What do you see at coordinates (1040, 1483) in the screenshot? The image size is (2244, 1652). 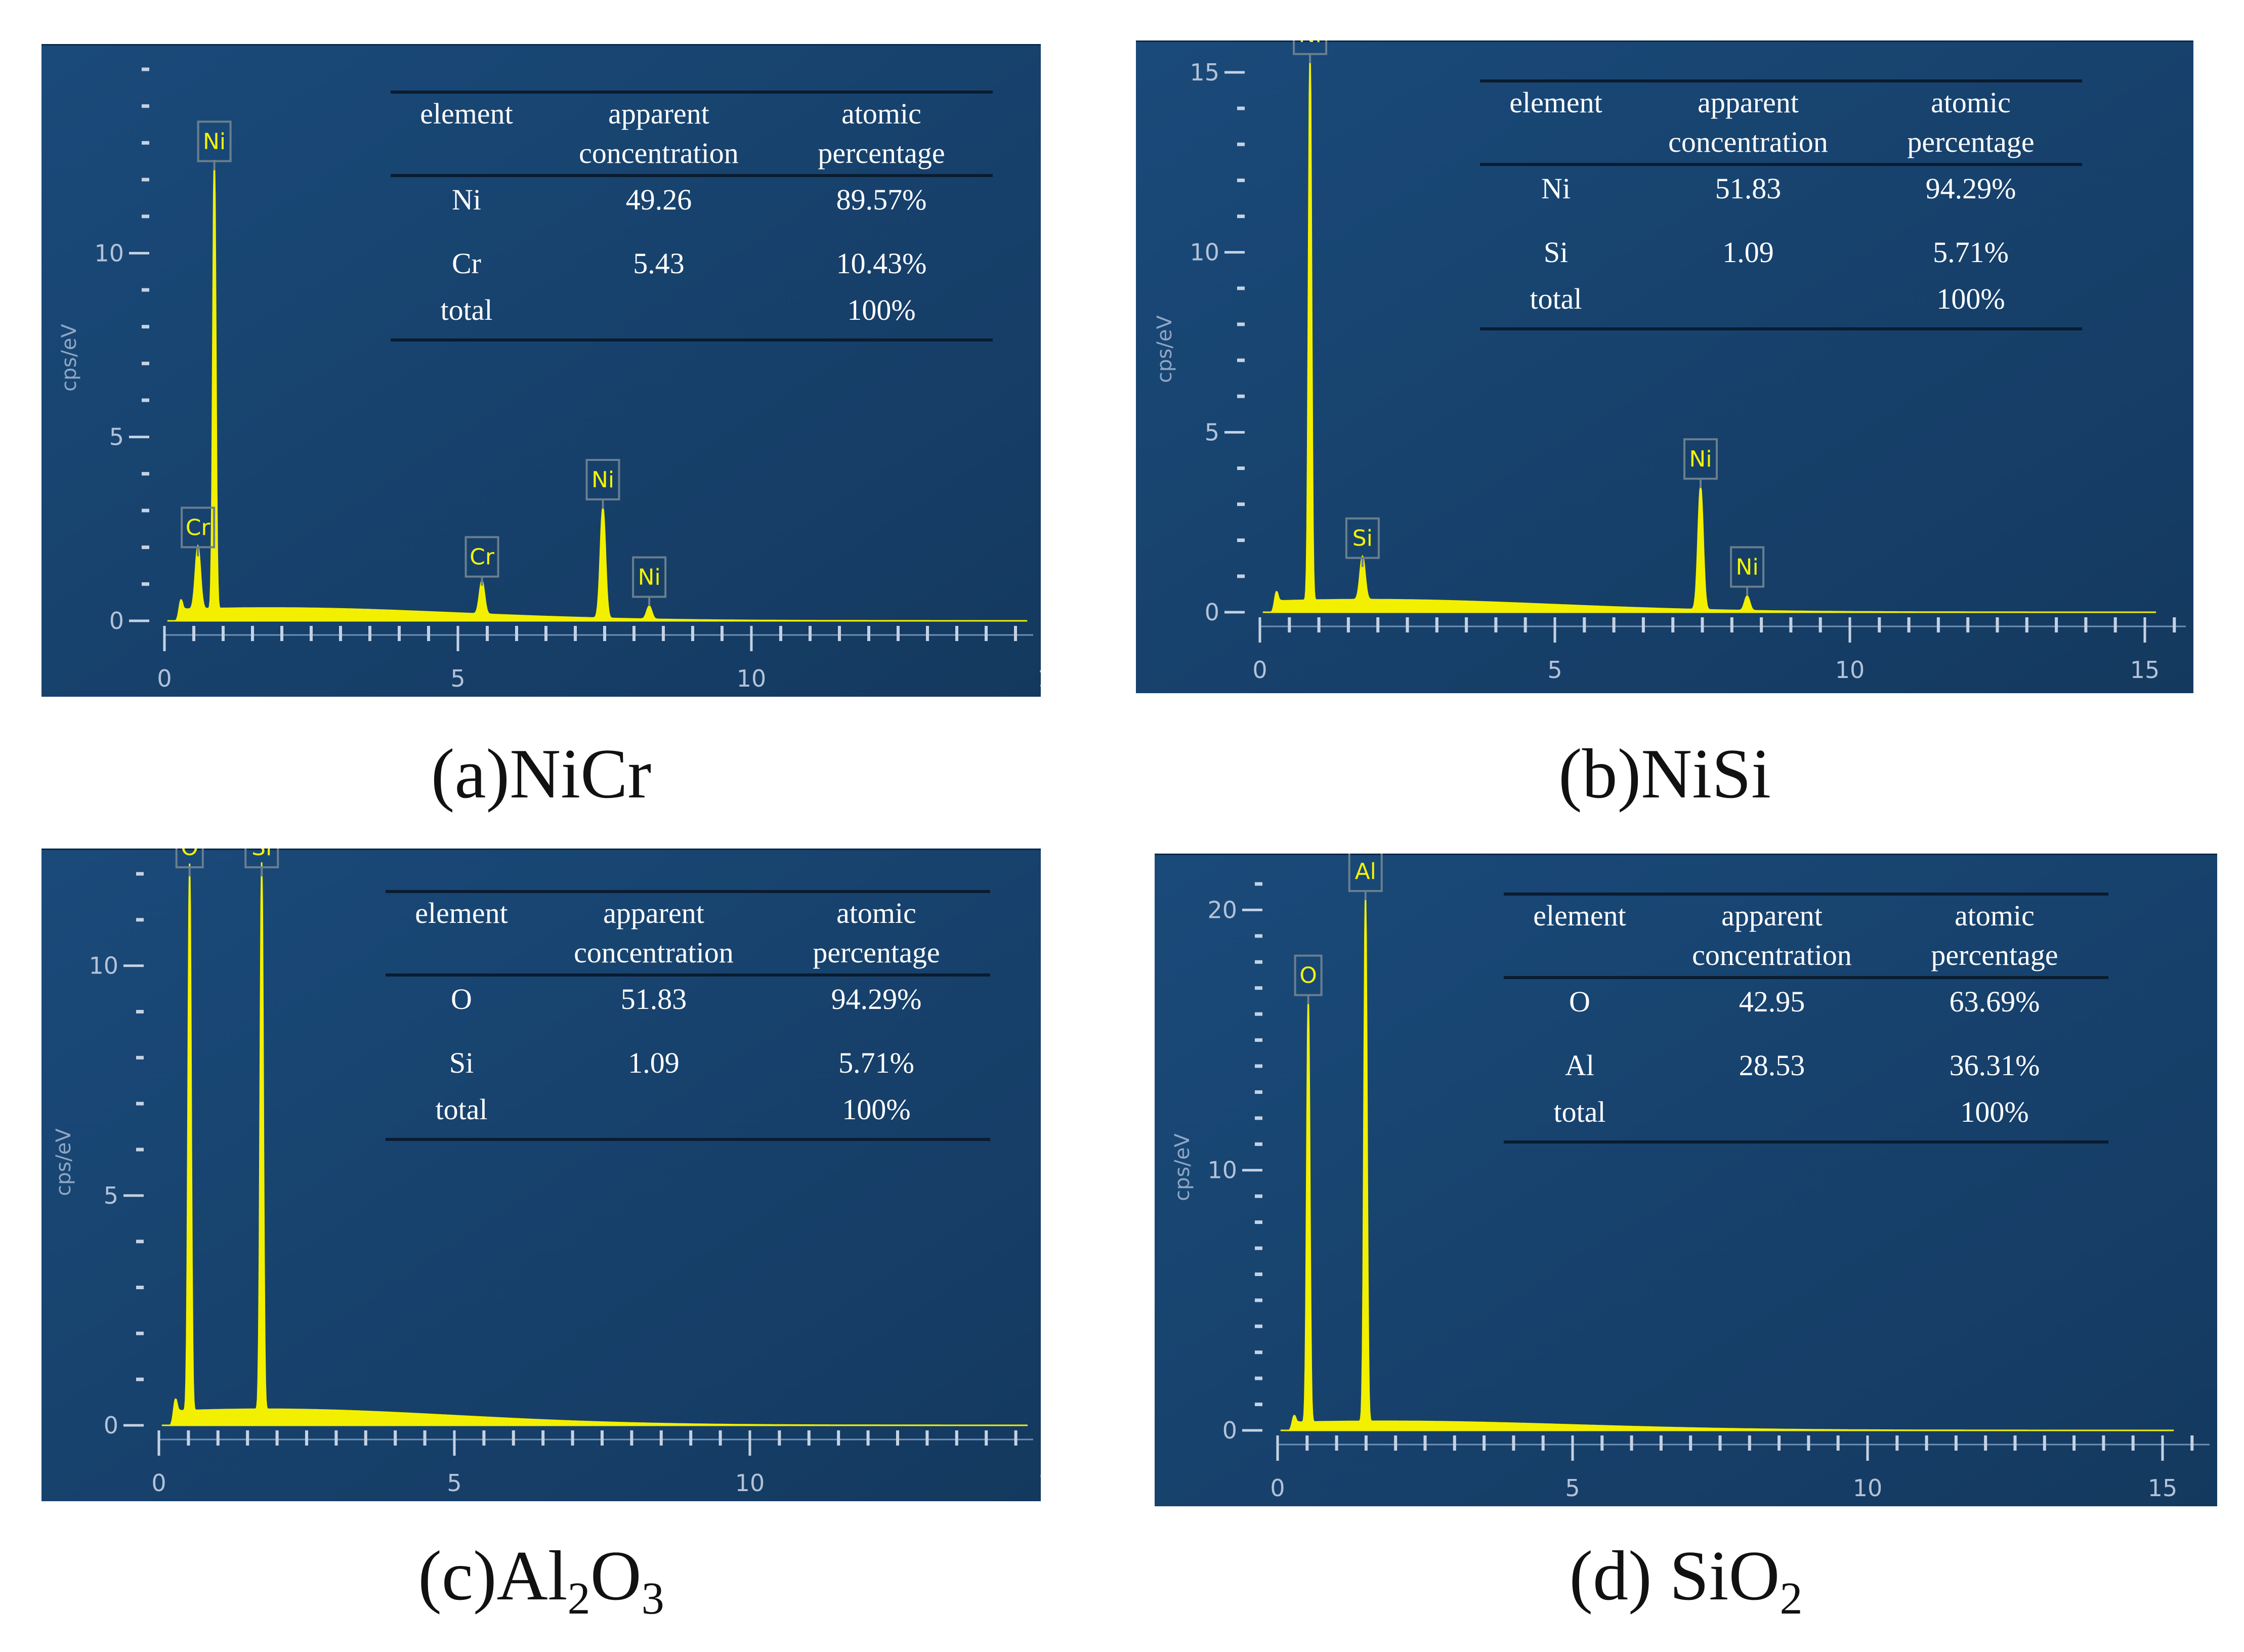 I see `x-tick-label: 1` at bounding box center [1040, 1483].